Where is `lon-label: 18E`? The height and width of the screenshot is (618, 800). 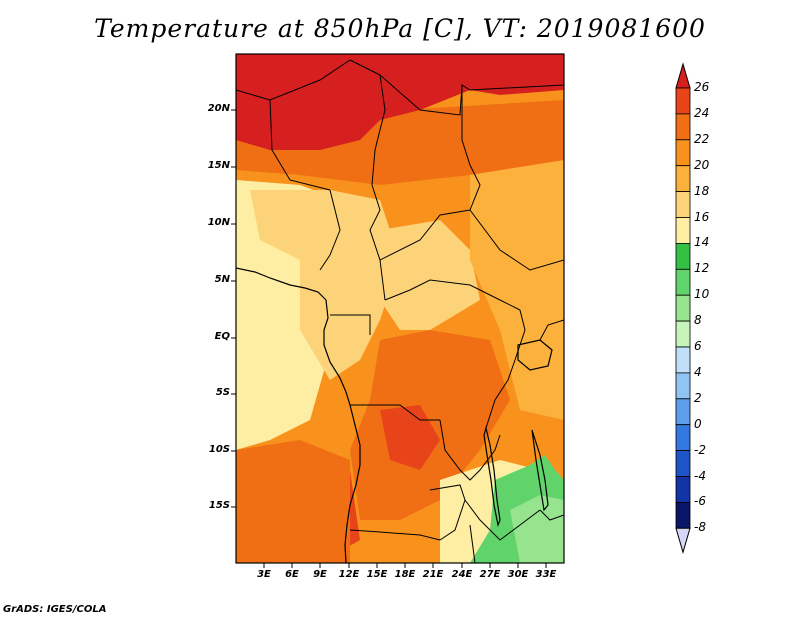
lon-label: 18E is located at coordinates (405, 574).